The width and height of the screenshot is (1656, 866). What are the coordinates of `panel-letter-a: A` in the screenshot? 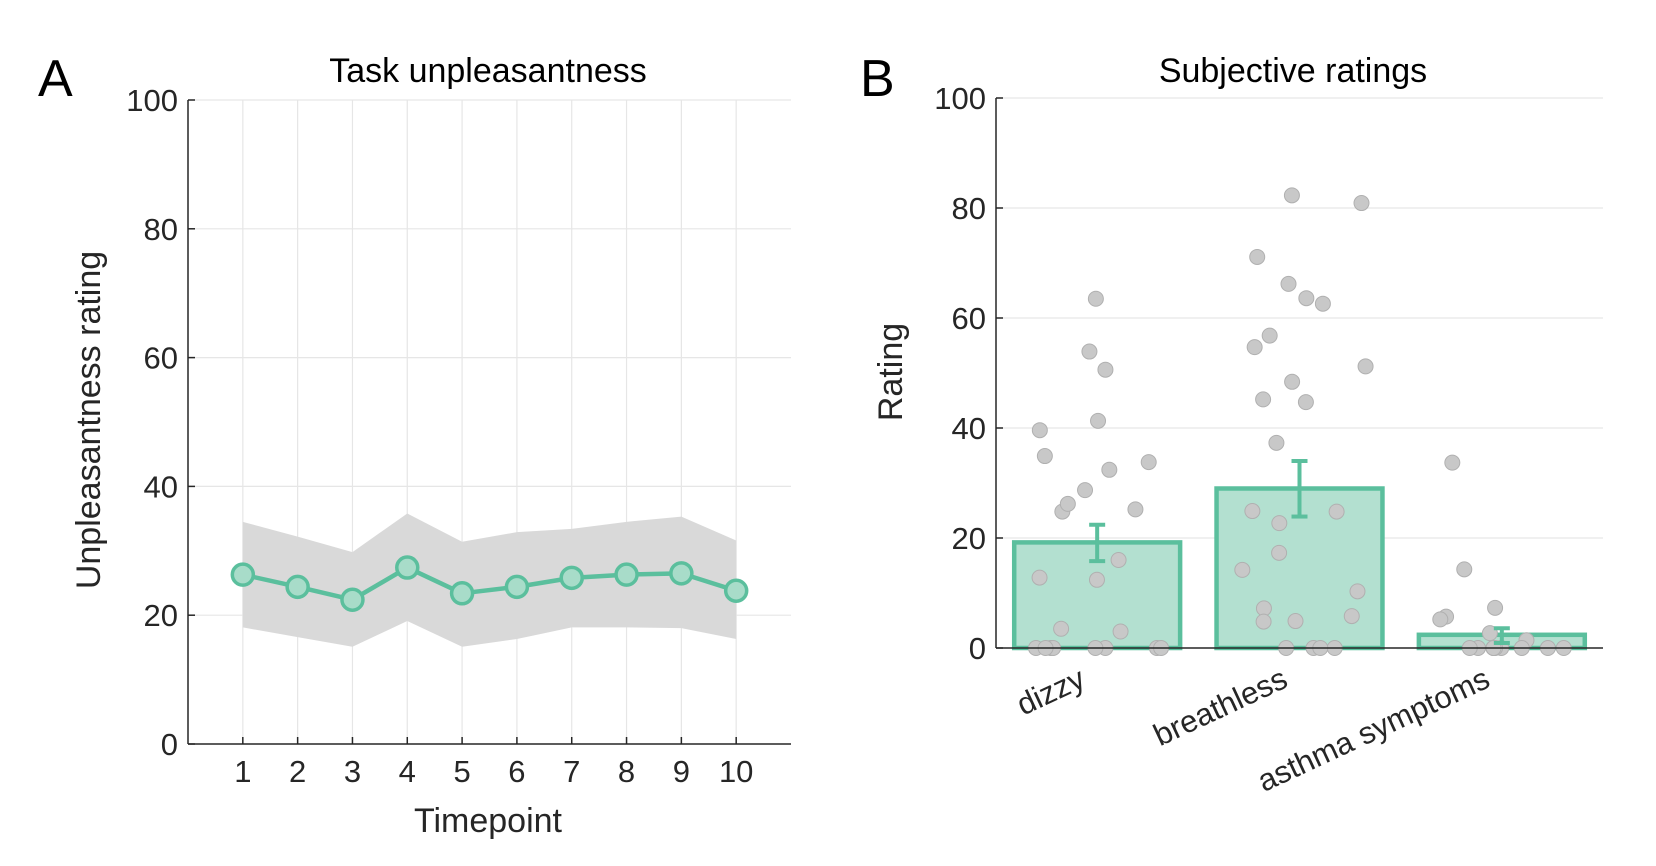 It's located at (55, 79).